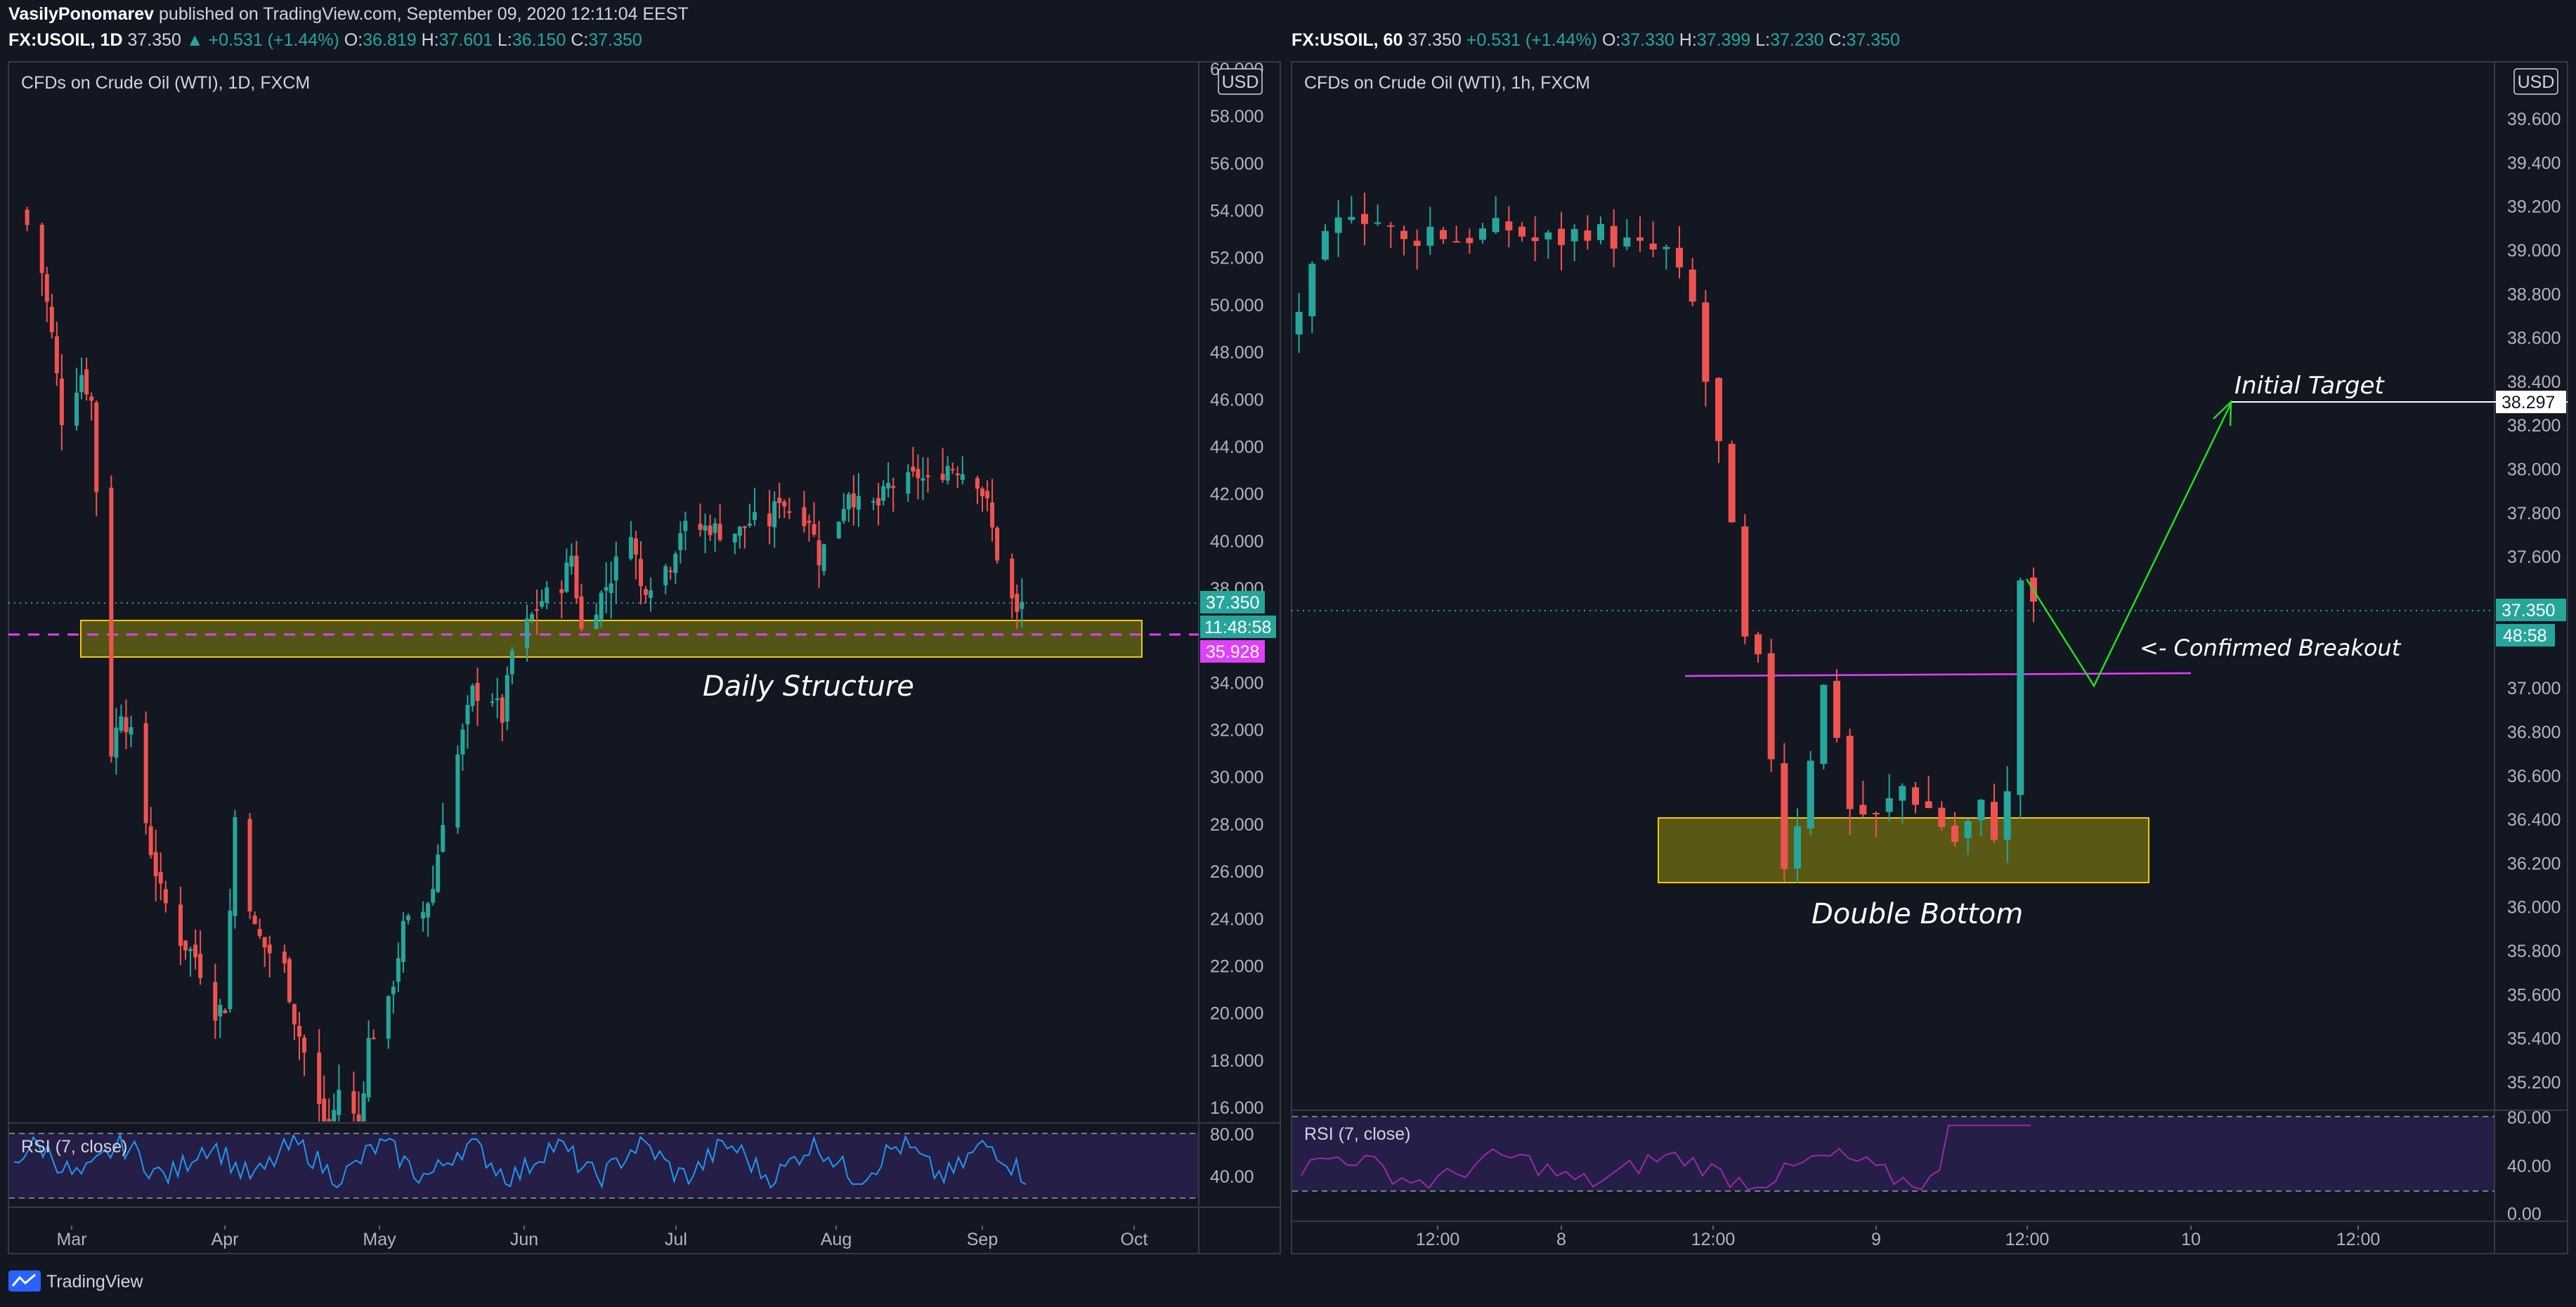  What do you see at coordinates (24, 1281) in the screenshot?
I see `tradingview-logo` at bounding box center [24, 1281].